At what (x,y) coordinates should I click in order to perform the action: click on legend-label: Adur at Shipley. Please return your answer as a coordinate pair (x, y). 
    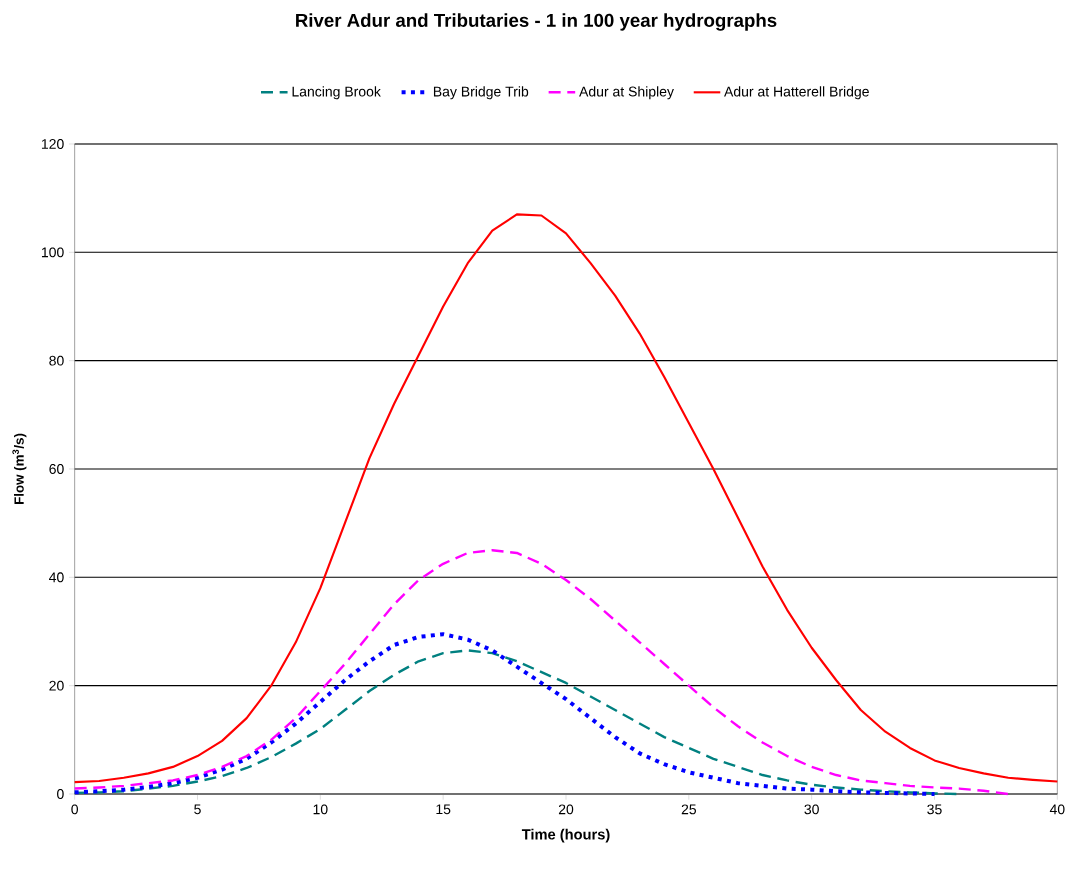
    Looking at the image, I should click on (626, 93).